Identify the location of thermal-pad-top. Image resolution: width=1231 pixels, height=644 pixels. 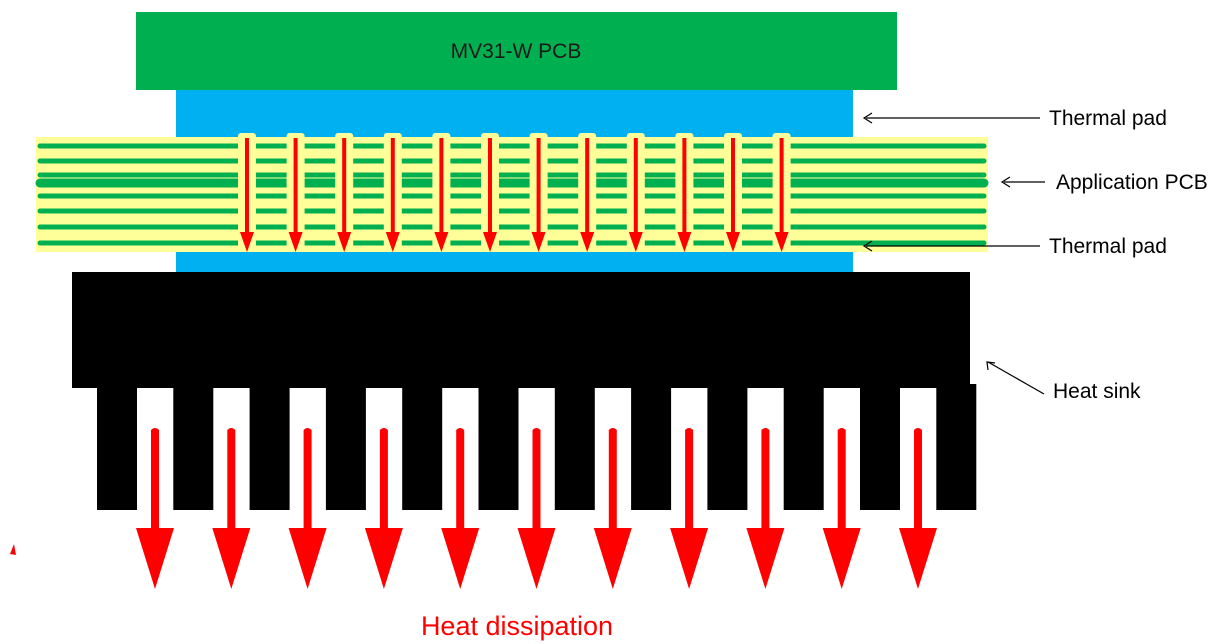
(514, 114).